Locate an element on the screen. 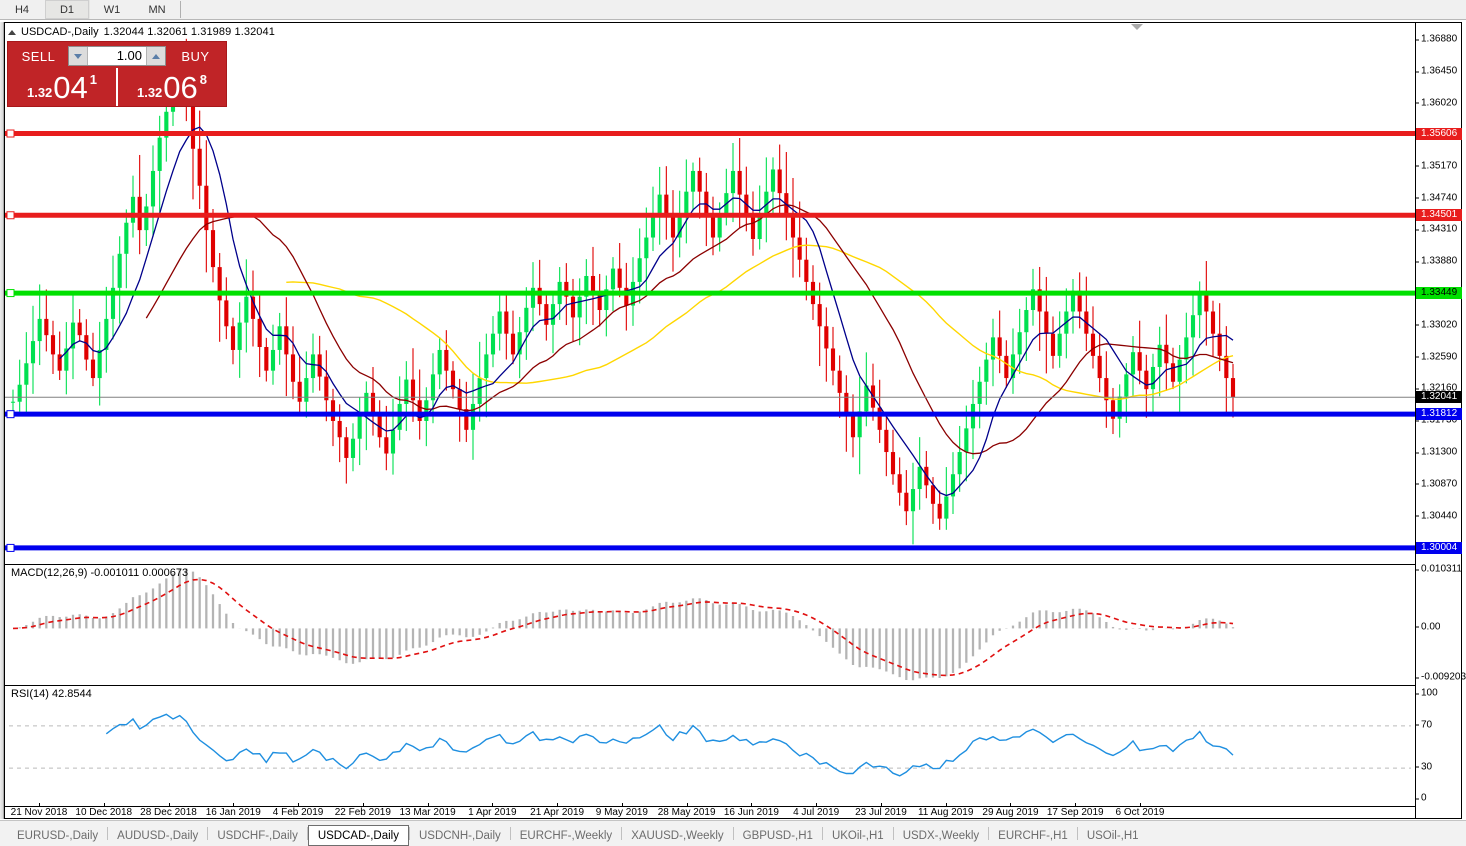  price-badge-1.32041: 1.32041 is located at coordinates (1439, 397).